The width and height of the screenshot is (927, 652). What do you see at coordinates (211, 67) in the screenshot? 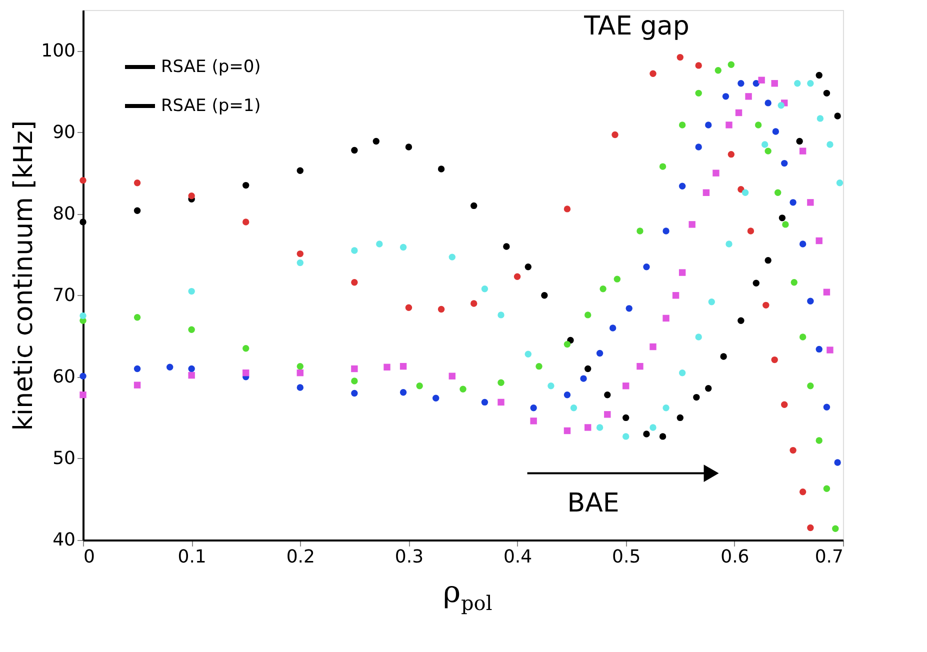
I see `legend-label: RSAE (p=0)` at bounding box center [211, 67].